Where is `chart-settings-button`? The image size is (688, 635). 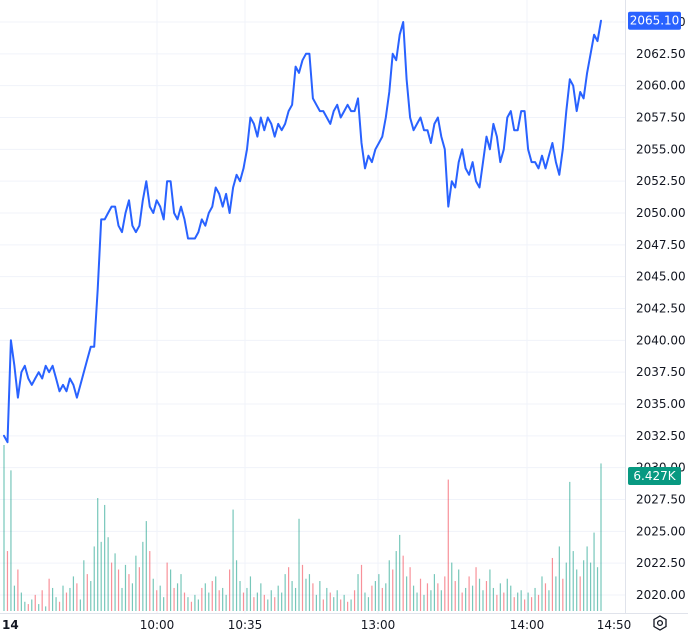
chart-settings-button is located at coordinates (660, 623).